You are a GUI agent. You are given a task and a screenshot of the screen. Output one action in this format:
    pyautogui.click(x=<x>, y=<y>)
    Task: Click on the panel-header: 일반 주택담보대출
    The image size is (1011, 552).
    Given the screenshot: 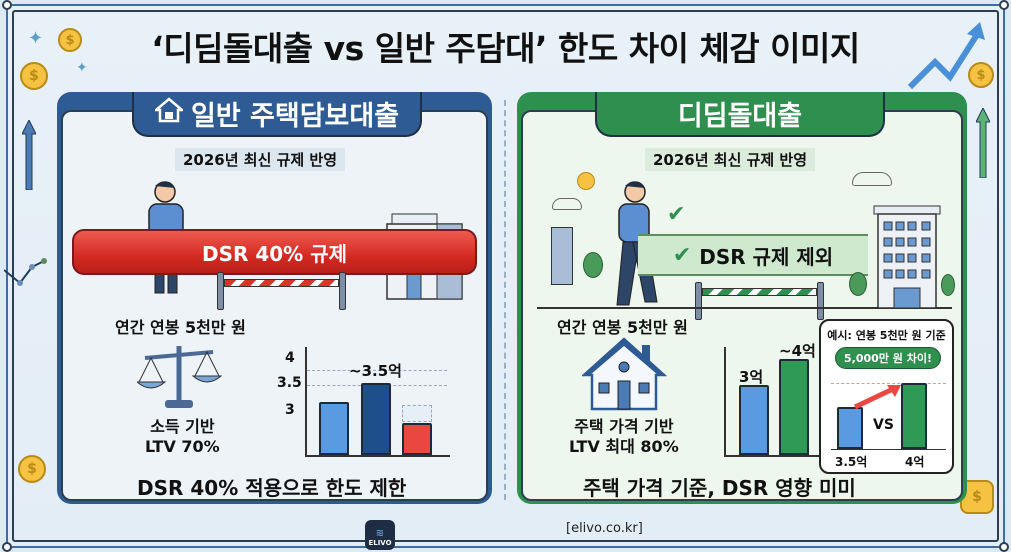 What is the action you would take?
    pyautogui.click(x=277, y=114)
    